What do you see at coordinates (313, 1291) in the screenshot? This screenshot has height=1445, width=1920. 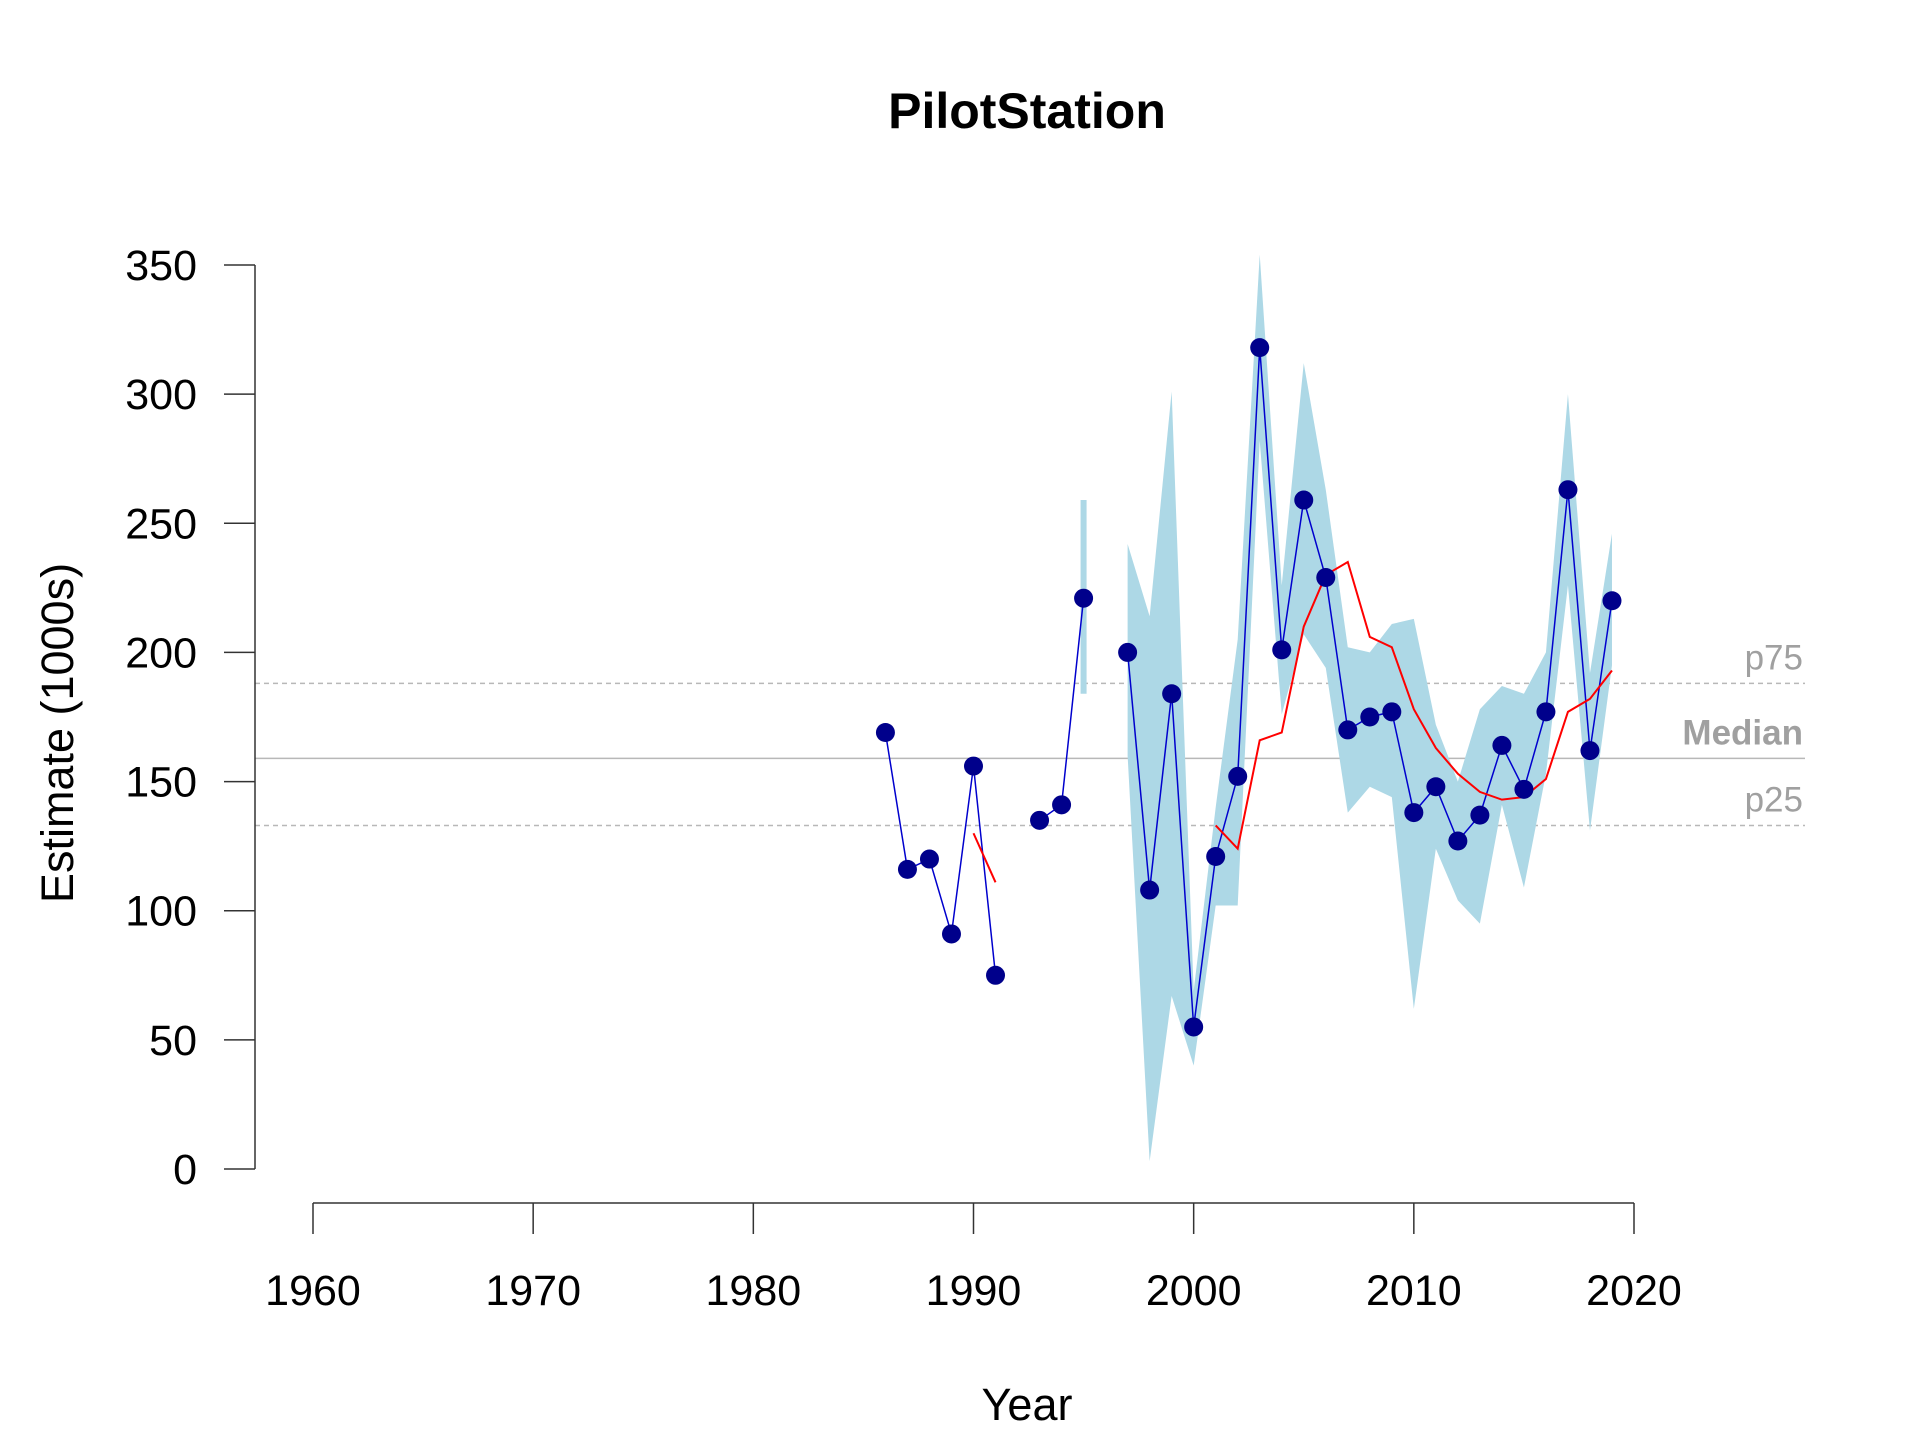 I see `x-tick-label-1960: 1960` at bounding box center [313, 1291].